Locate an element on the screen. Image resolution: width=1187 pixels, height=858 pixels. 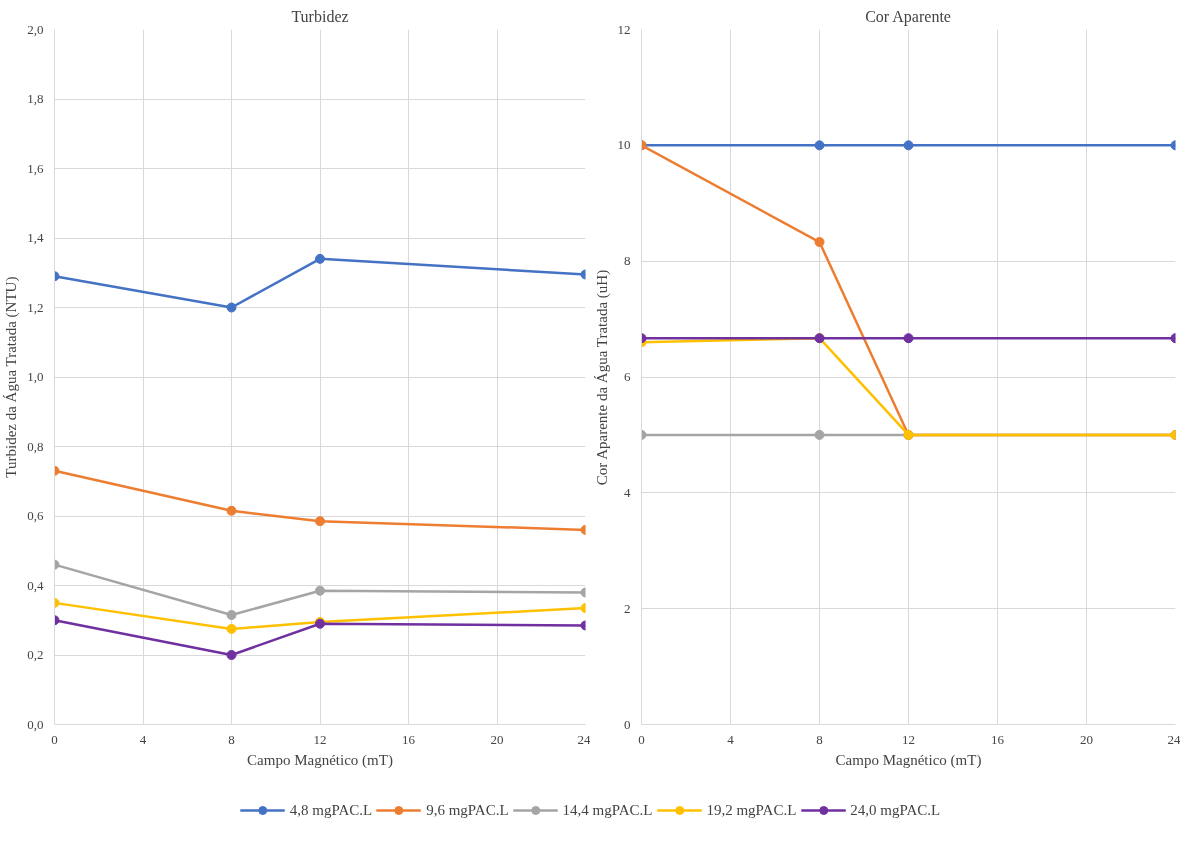
y-tick-label: 6 is located at coordinates (627, 376).